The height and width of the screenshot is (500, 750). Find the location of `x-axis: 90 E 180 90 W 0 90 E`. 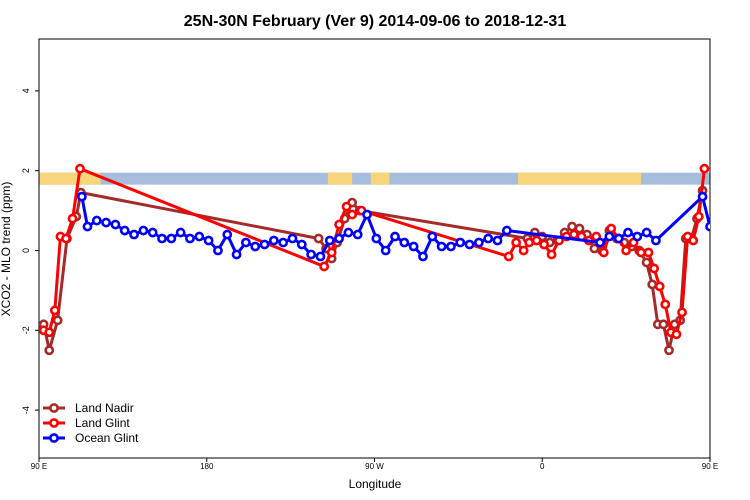

x-axis: 90 E 180 90 W 0 90 E is located at coordinates (374, 464).